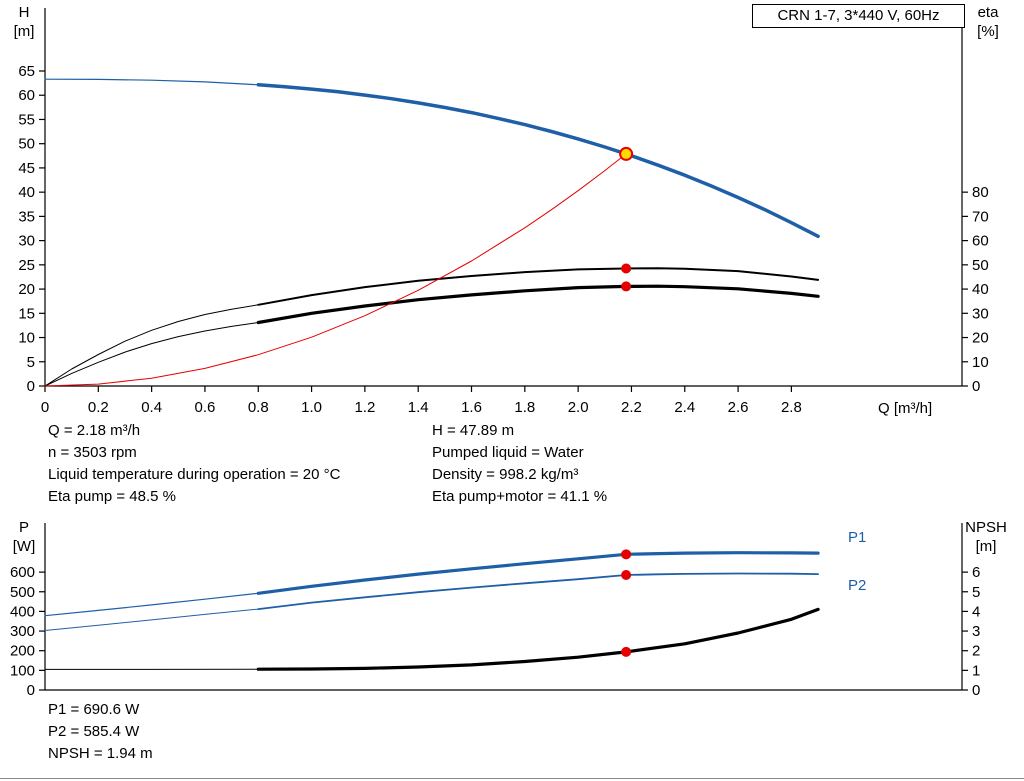 This screenshot has width=1024, height=781. I want to click on qh-chart-ytick-left-label: 5, so click(31, 362).